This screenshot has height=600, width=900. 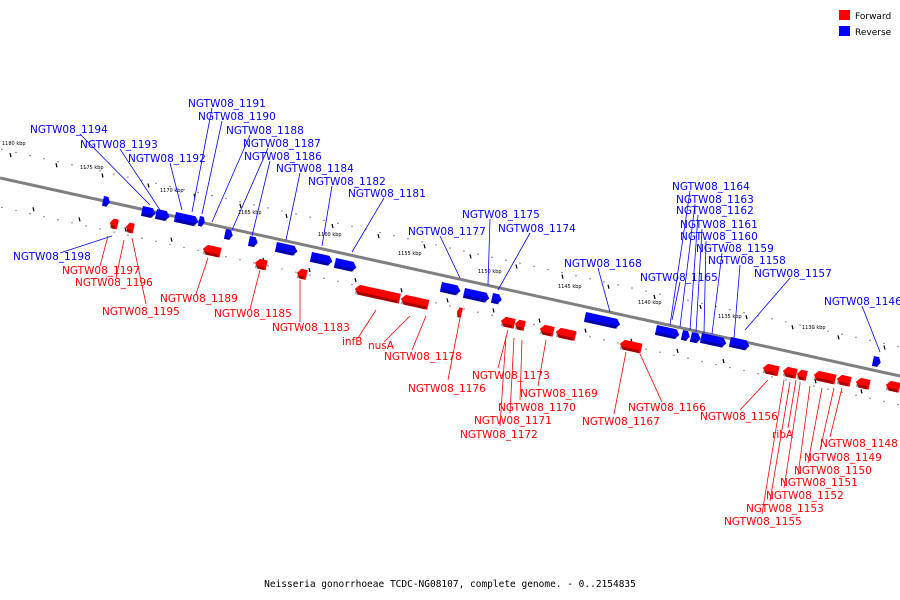 What do you see at coordinates (814, 328) in the screenshot?
I see `kbp-tick-label: 1130 kbp` at bounding box center [814, 328].